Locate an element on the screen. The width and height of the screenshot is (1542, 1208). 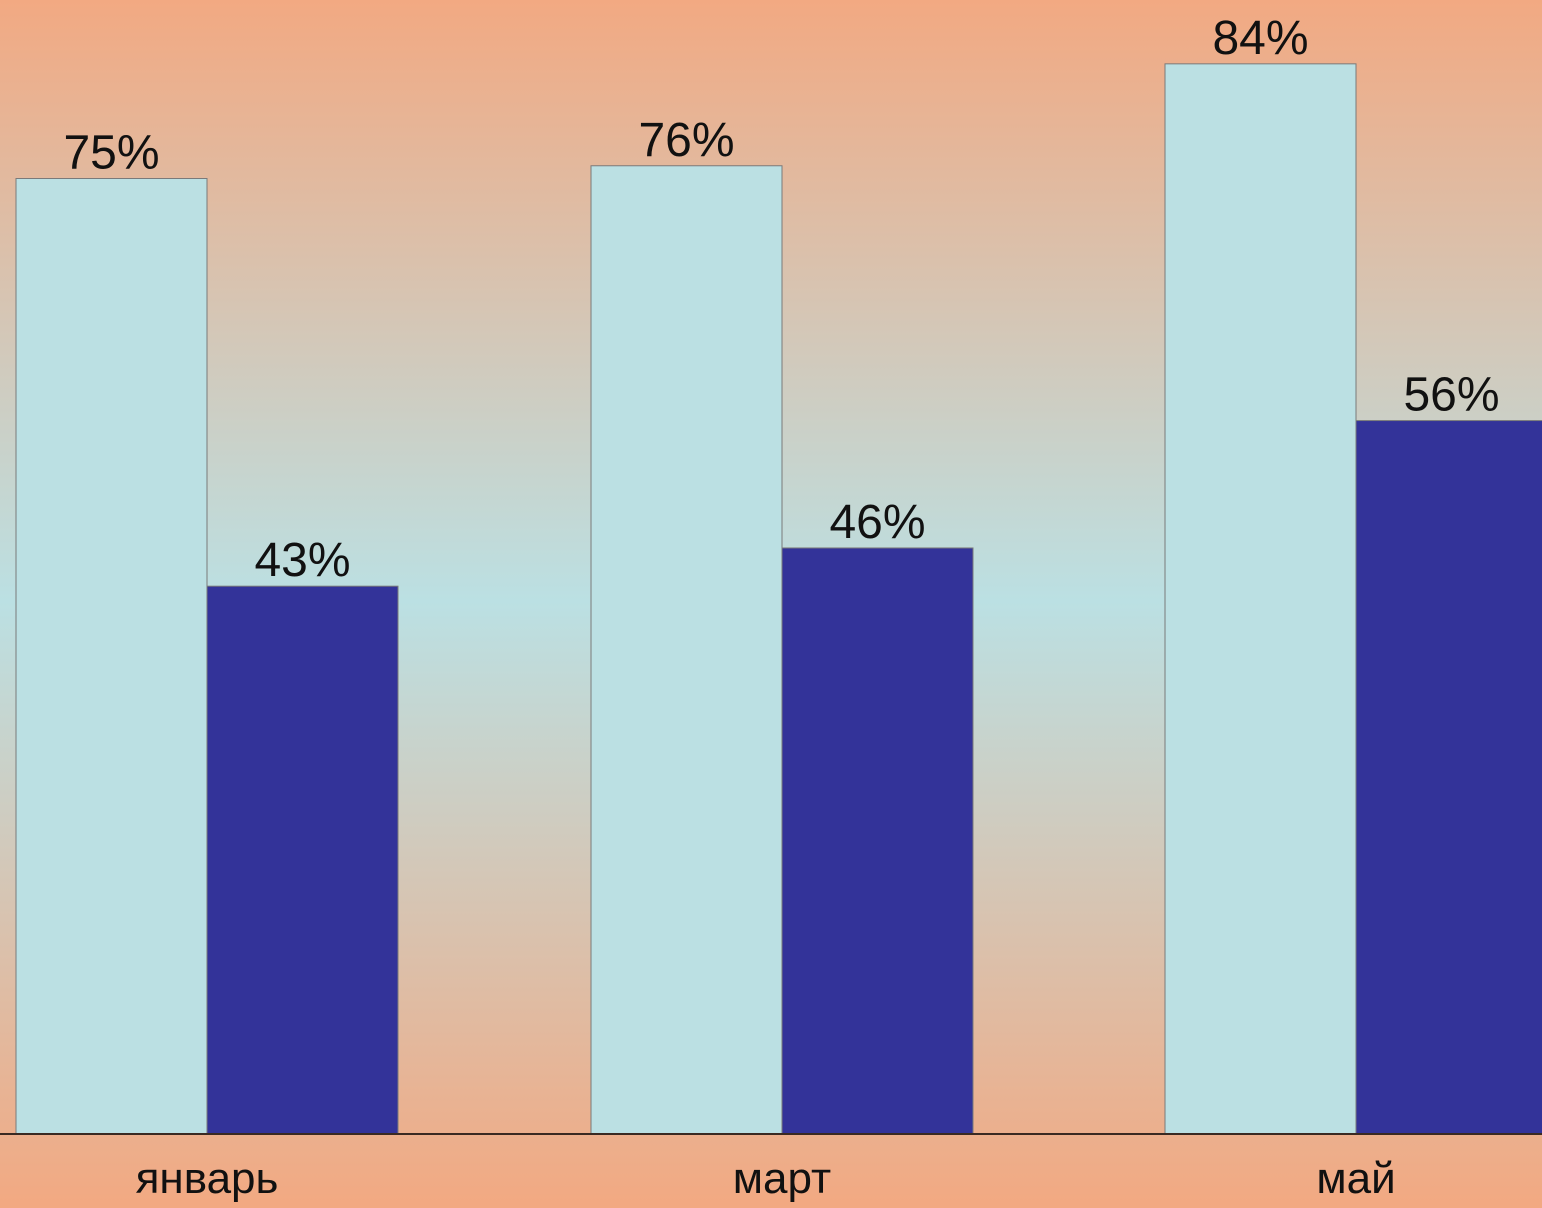
data-label-март-series-2: 46% is located at coordinates (877, 522).